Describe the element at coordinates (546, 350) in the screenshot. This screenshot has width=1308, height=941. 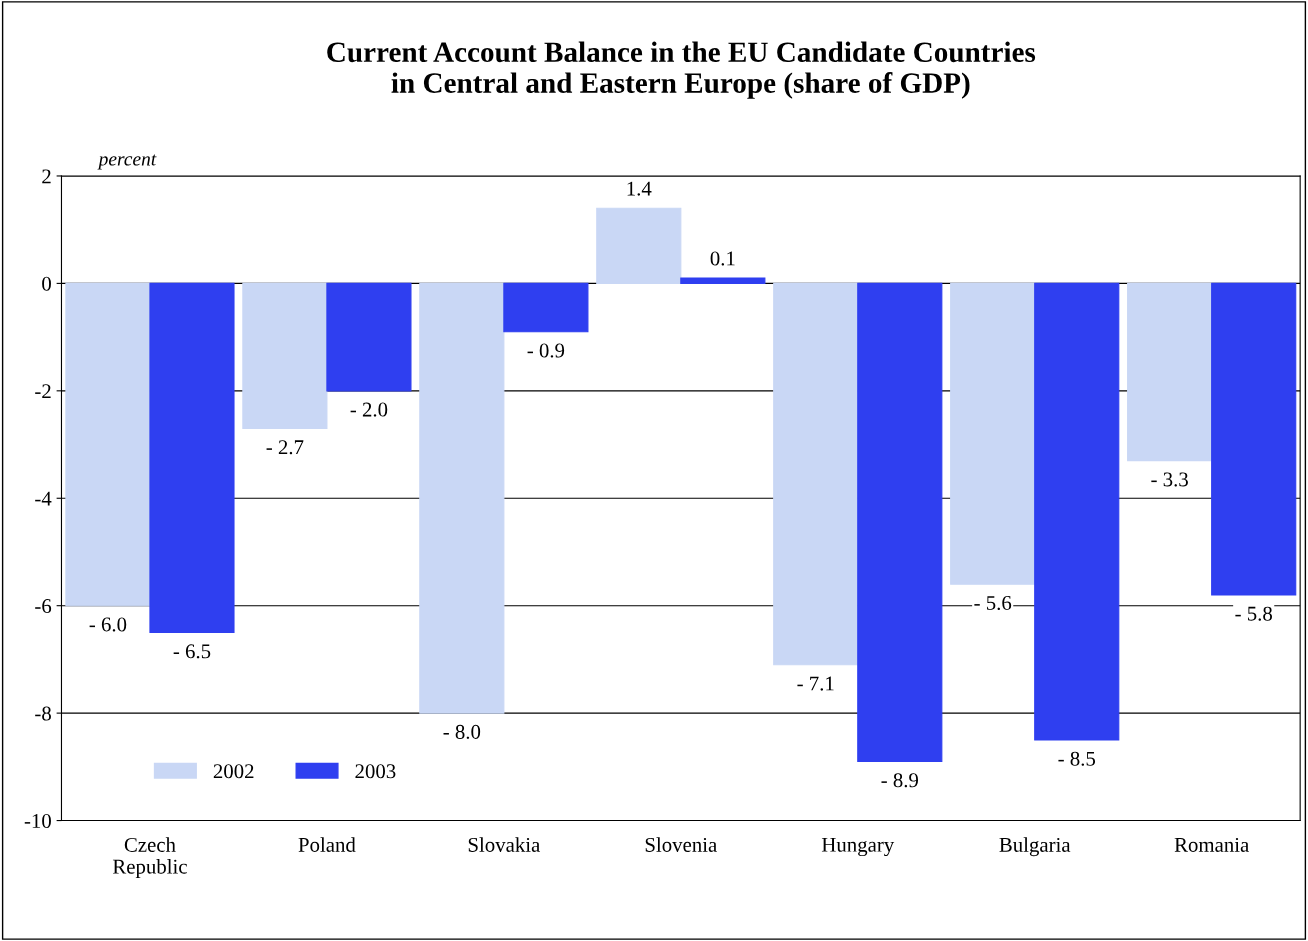
I see `data-label: - 0.9` at that location.